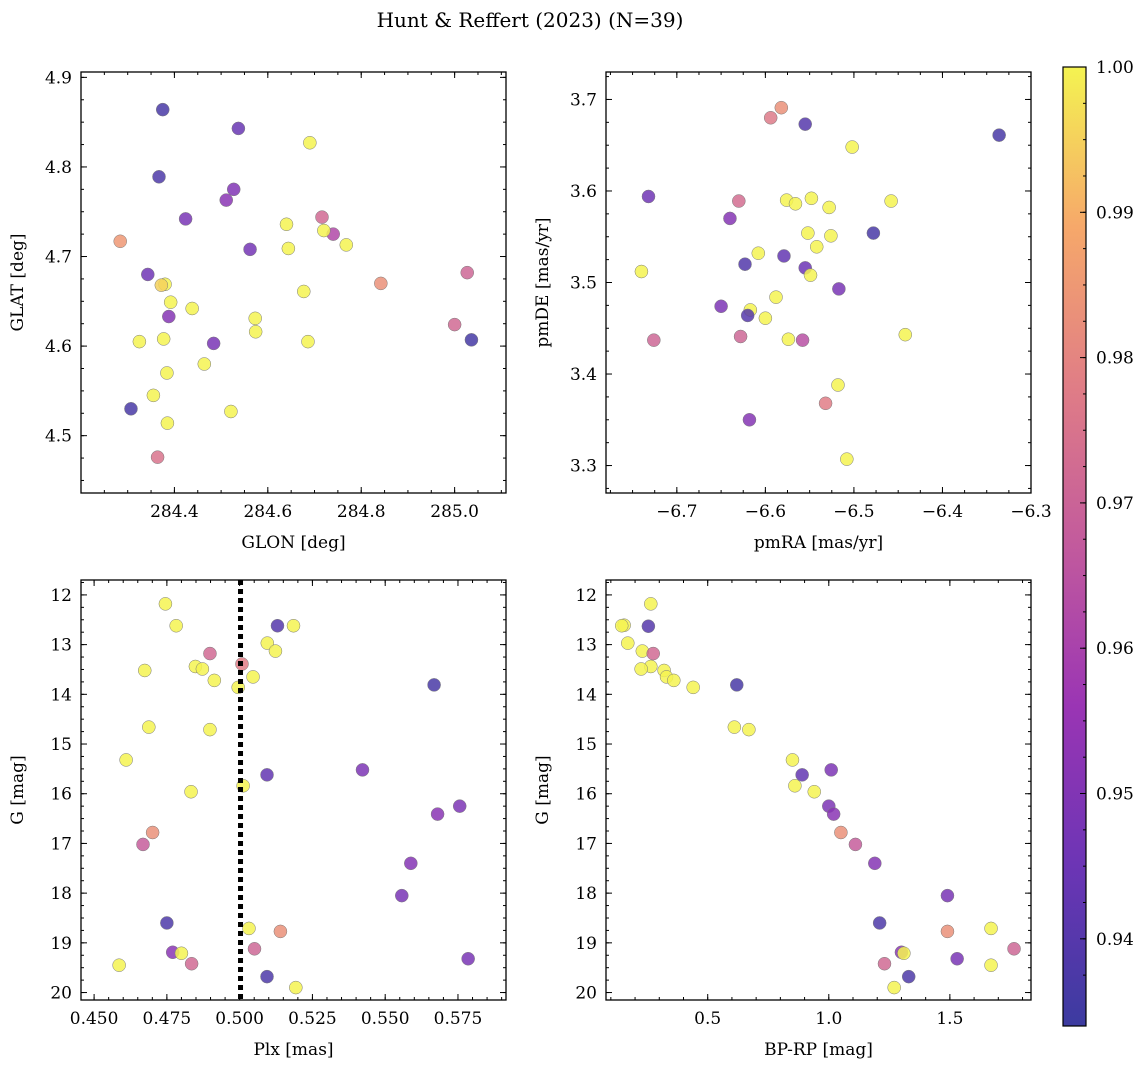  What do you see at coordinates (817, 796) in the screenshot?
I see `scatter-points` at bounding box center [817, 796].